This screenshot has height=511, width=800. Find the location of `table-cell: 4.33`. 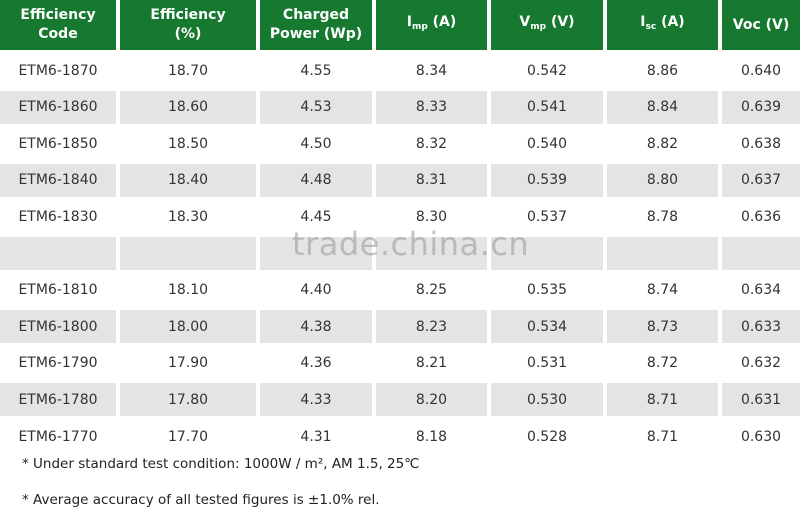

table-cell: 4.33 is located at coordinates (316, 400).